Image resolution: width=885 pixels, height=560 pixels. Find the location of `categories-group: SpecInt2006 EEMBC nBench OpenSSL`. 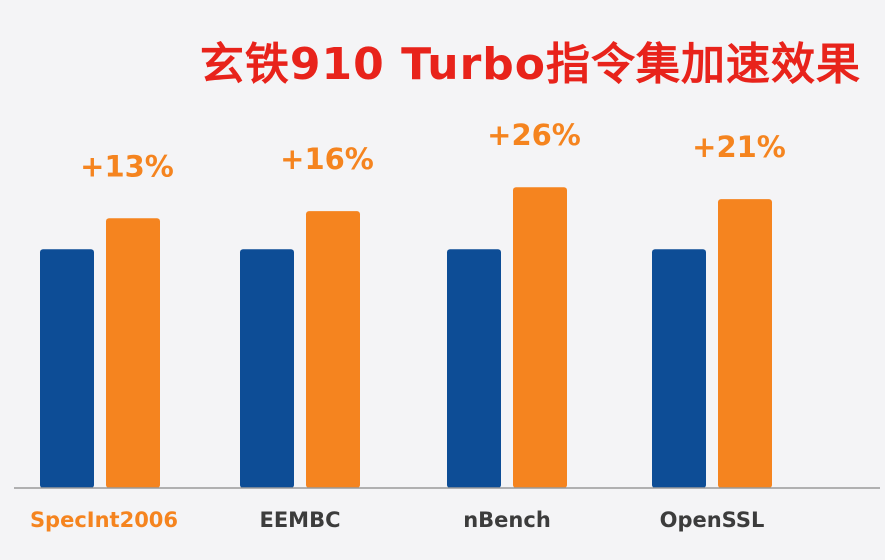

categories-group: SpecInt2006 EEMBC nBench OpenSSL is located at coordinates (397, 520).